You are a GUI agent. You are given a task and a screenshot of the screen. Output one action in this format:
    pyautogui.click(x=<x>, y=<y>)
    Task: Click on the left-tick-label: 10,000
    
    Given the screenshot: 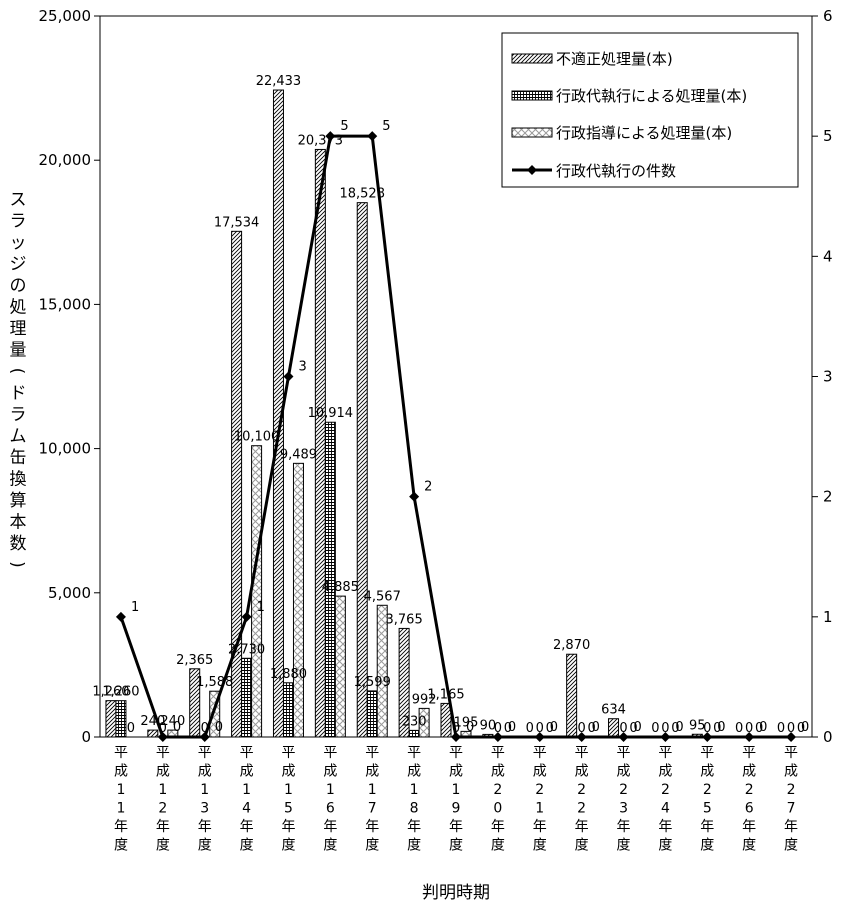 What is the action you would take?
    pyautogui.click(x=65, y=449)
    